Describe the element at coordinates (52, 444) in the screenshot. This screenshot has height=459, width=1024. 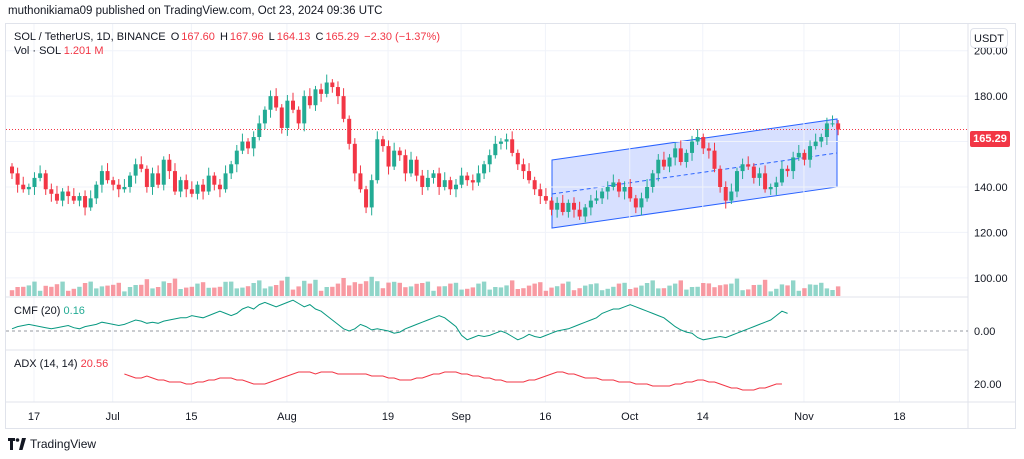
I see `footer-brand: TradingView` at that location.